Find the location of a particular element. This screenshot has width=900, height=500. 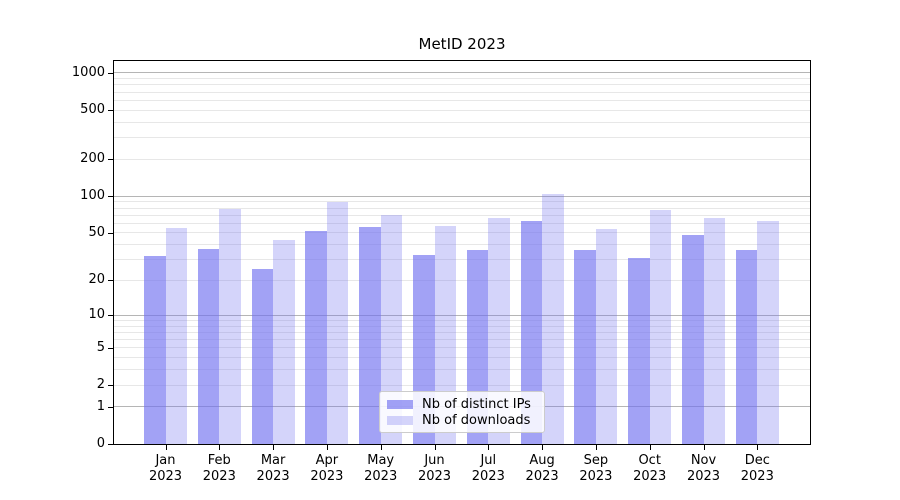

x-axis-tick-label-line: Sep is located at coordinates (596, 460).